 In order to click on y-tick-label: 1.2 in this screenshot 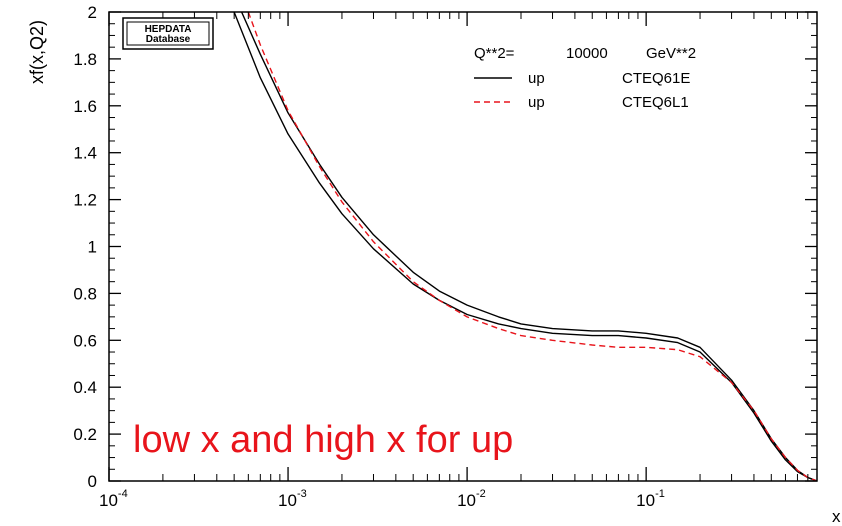, I will do `click(85, 200)`.